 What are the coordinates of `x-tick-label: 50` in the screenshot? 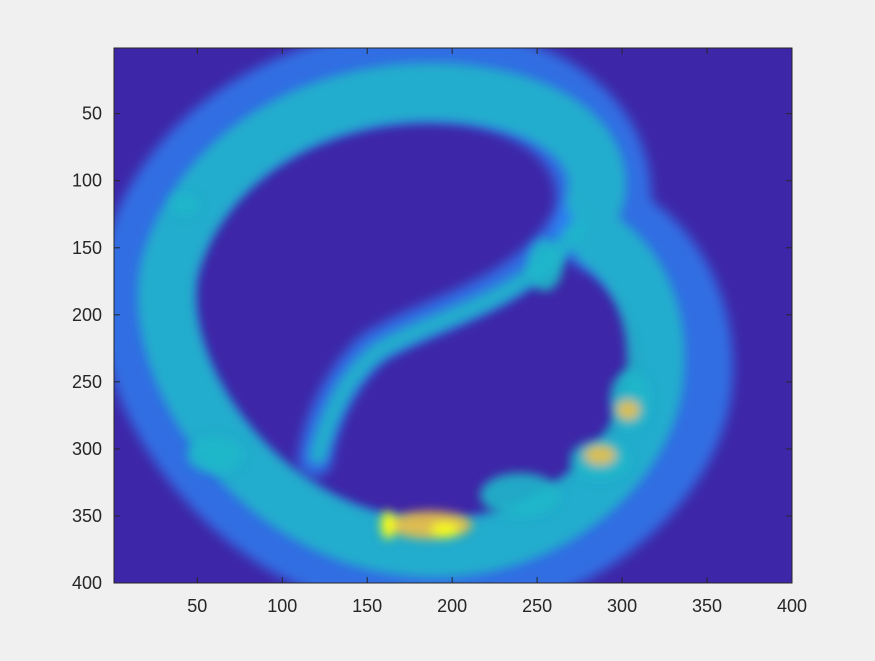 It's located at (197, 606).